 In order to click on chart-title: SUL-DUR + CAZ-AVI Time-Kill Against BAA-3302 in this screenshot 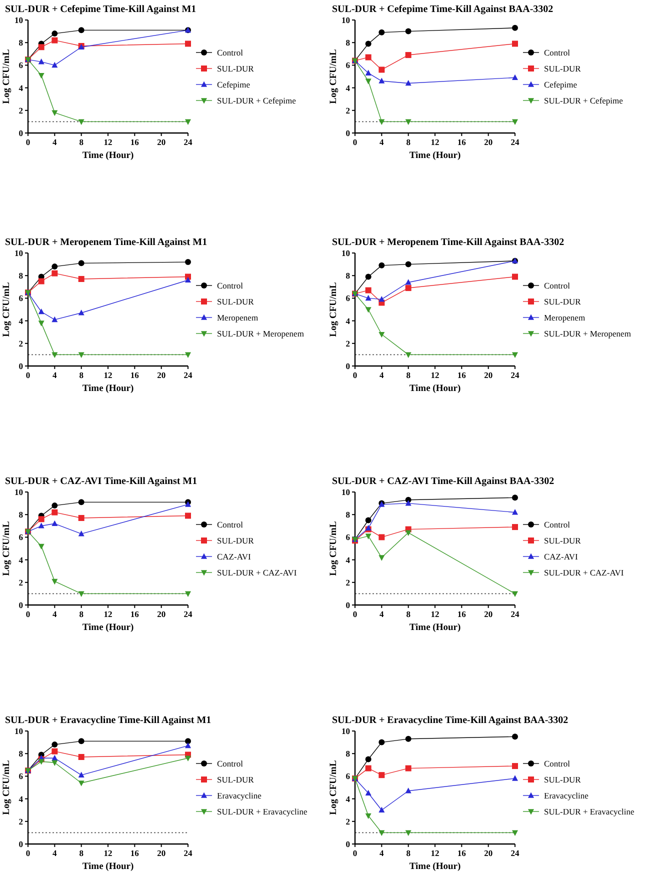, I will do `click(443, 481)`.